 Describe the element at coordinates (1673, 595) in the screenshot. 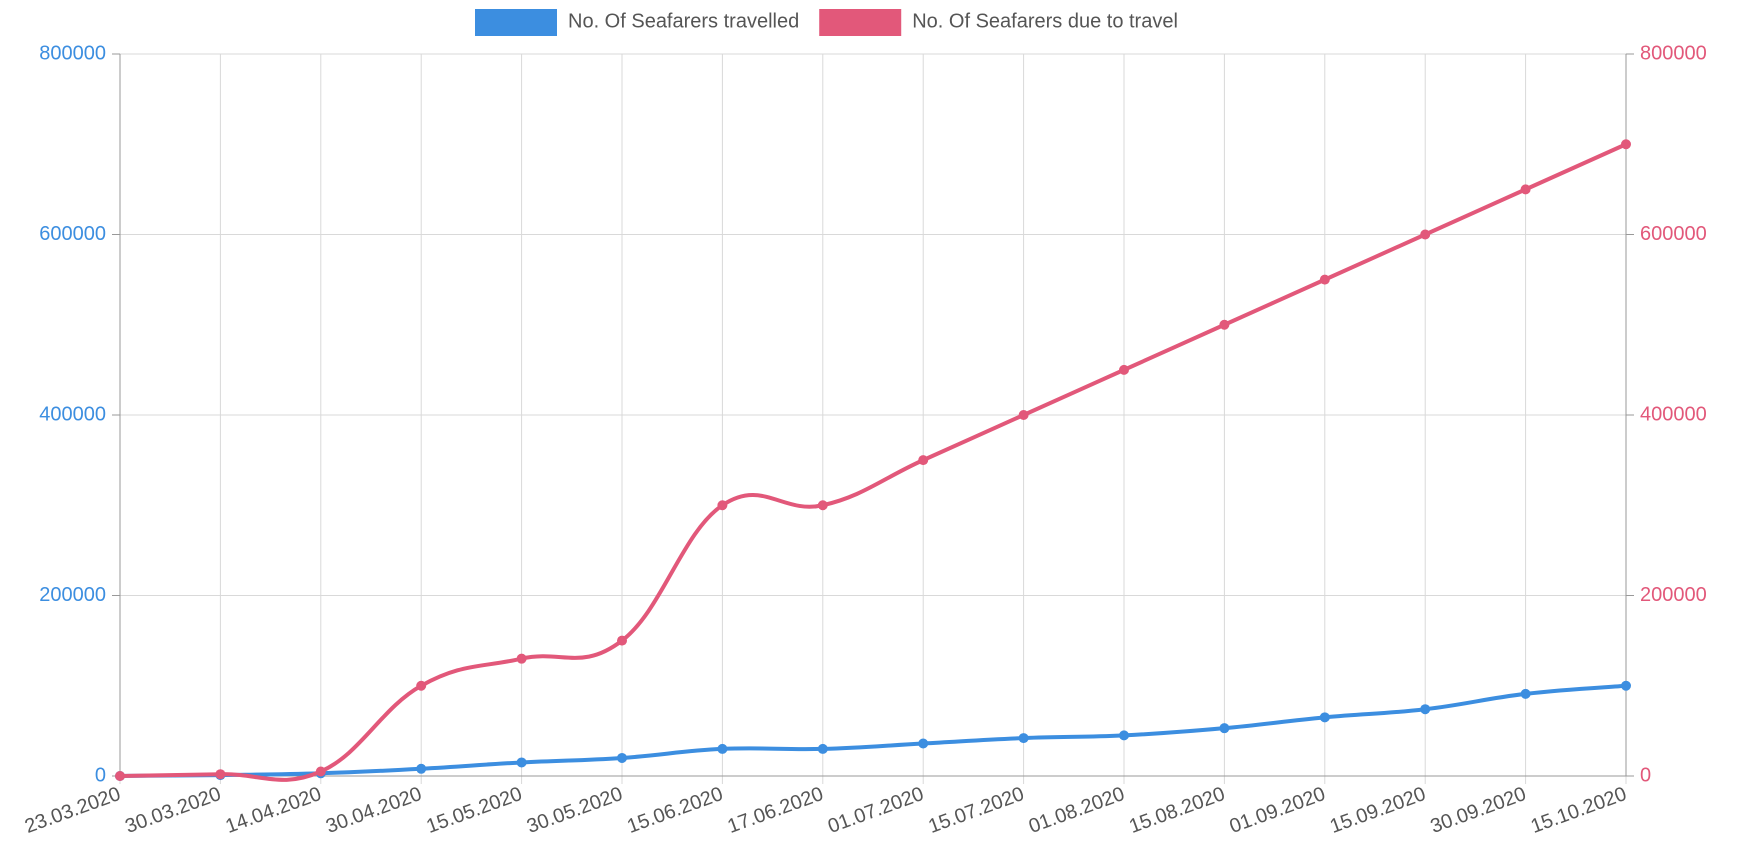

I see `y2-tick-label: 200000` at that location.